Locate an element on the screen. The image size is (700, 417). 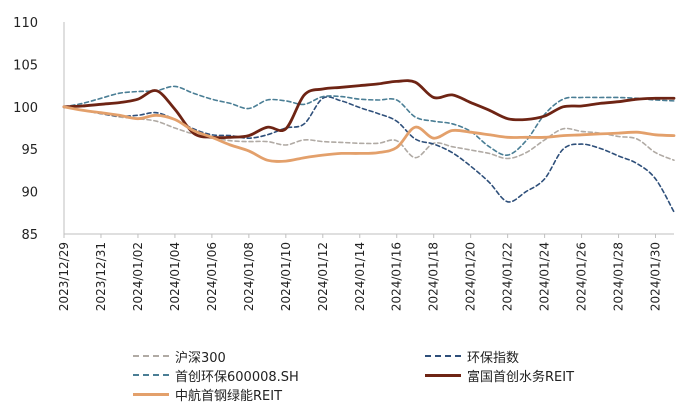
x-tick-label: 2023/12/29 is located at coordinates (64, 276).